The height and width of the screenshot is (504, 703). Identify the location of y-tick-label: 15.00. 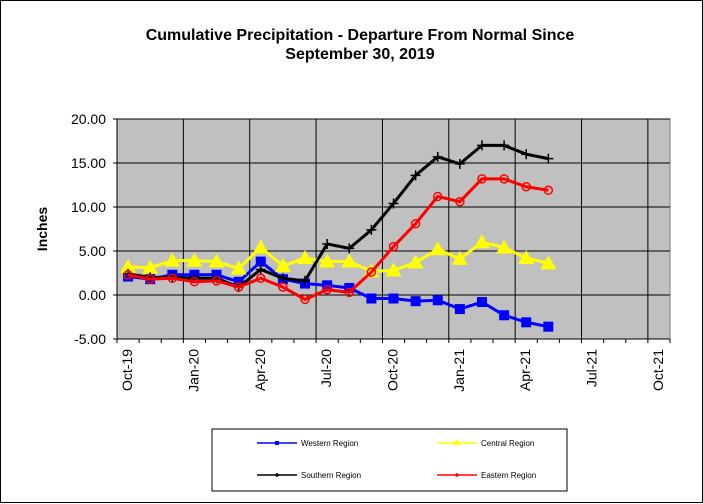
(88, 163).